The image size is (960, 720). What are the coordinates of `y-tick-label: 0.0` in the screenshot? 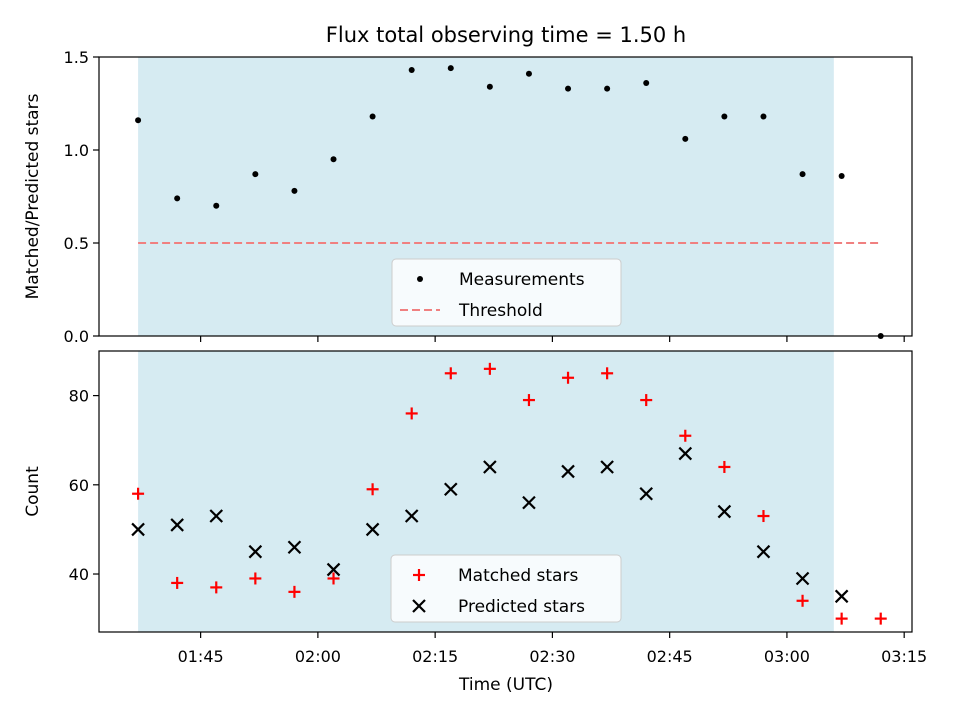 It's located at (76, 336).